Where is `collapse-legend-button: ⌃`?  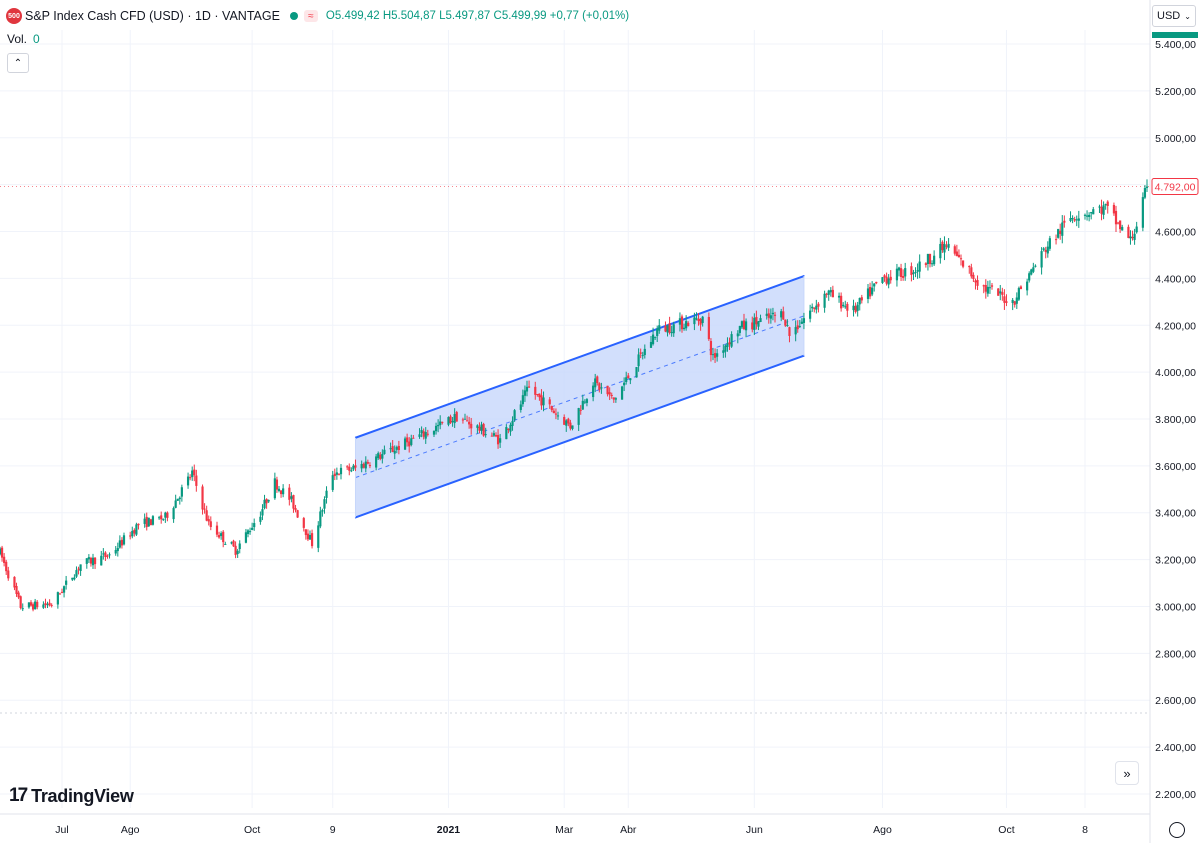
collapse-legend-button: ⌃ is located at coordinates (18, 63).